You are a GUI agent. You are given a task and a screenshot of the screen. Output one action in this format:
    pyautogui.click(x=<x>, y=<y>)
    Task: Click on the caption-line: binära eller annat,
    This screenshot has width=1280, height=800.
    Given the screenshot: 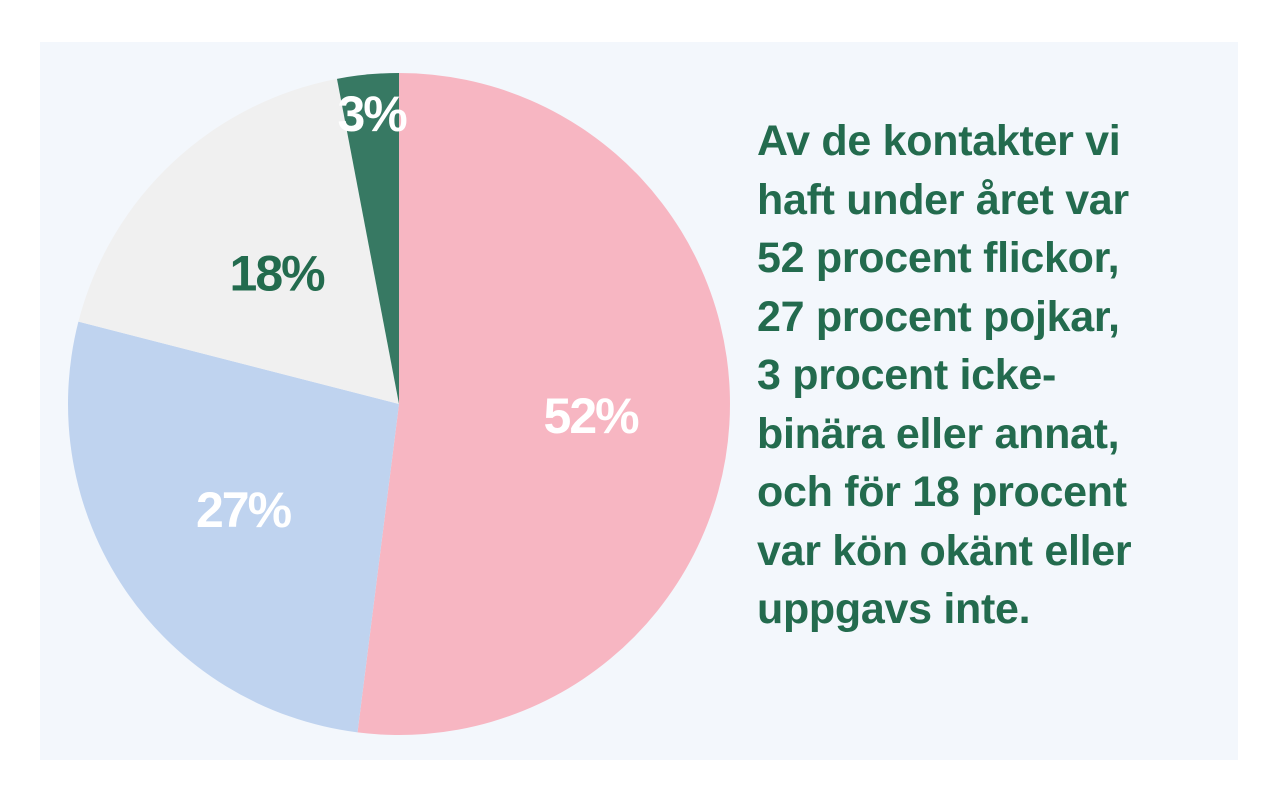 What is the action you would take?
    pyautogui.click(x=938, y=433)
    